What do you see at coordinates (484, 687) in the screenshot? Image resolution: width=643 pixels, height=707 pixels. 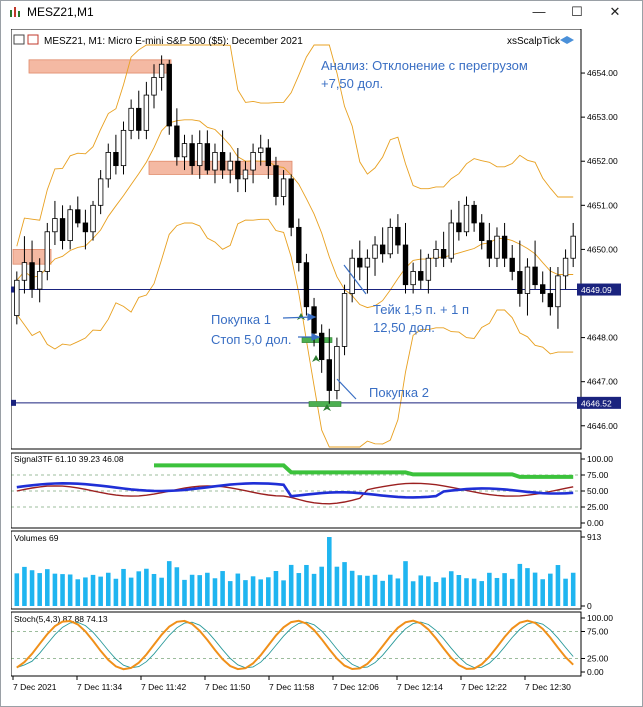 I see `time-tick-label: 7 Dec 12:22` at bounding box center [484, 687].